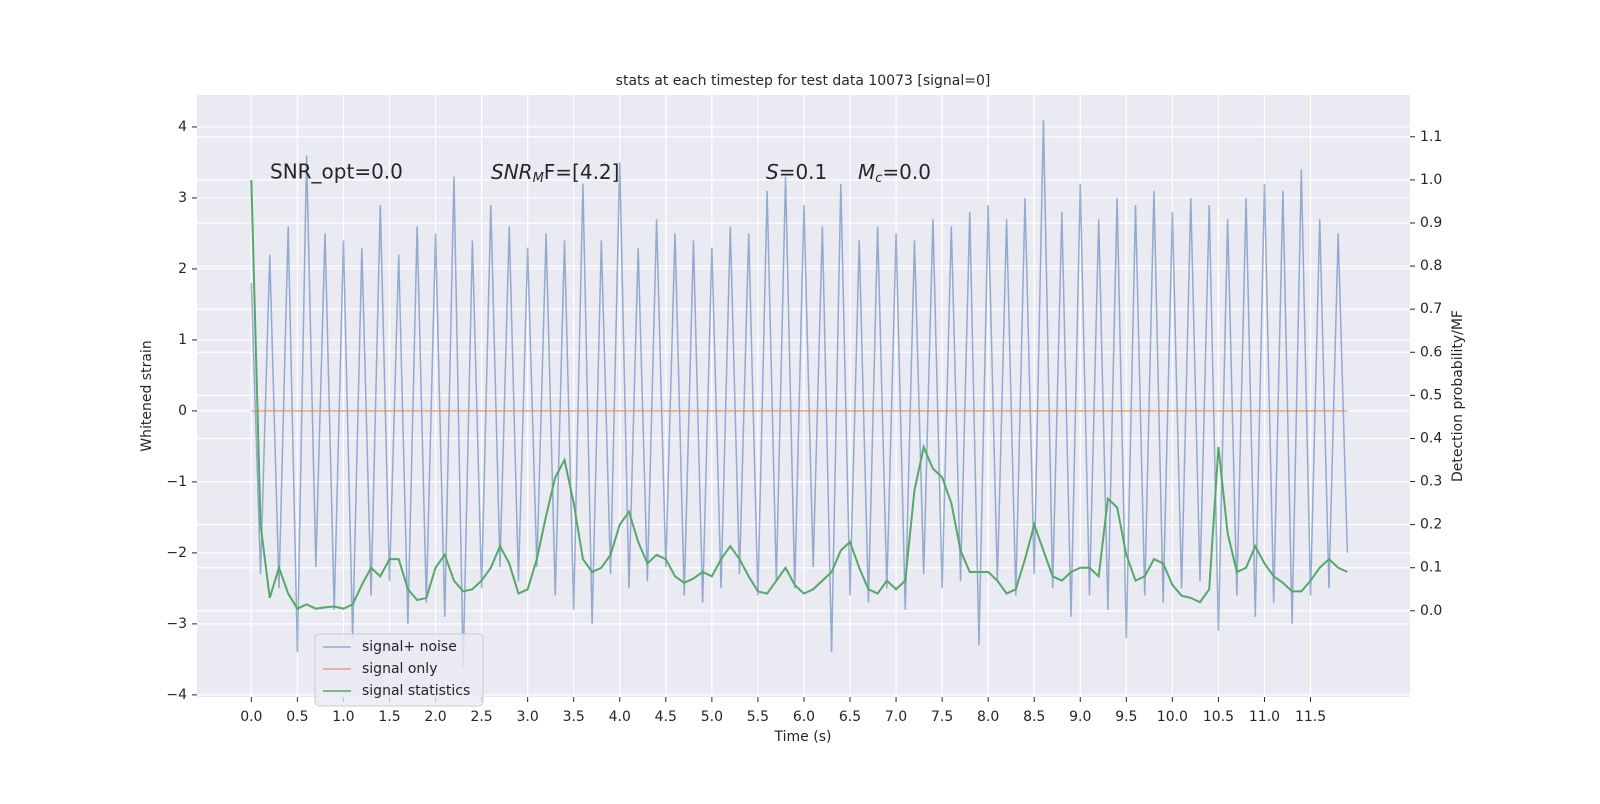 The width and height of the screenshot is (1600, 804). Describe the element at coordinates (176, 553) in the screenshot. I see `y-tick-label: −2` at that location.